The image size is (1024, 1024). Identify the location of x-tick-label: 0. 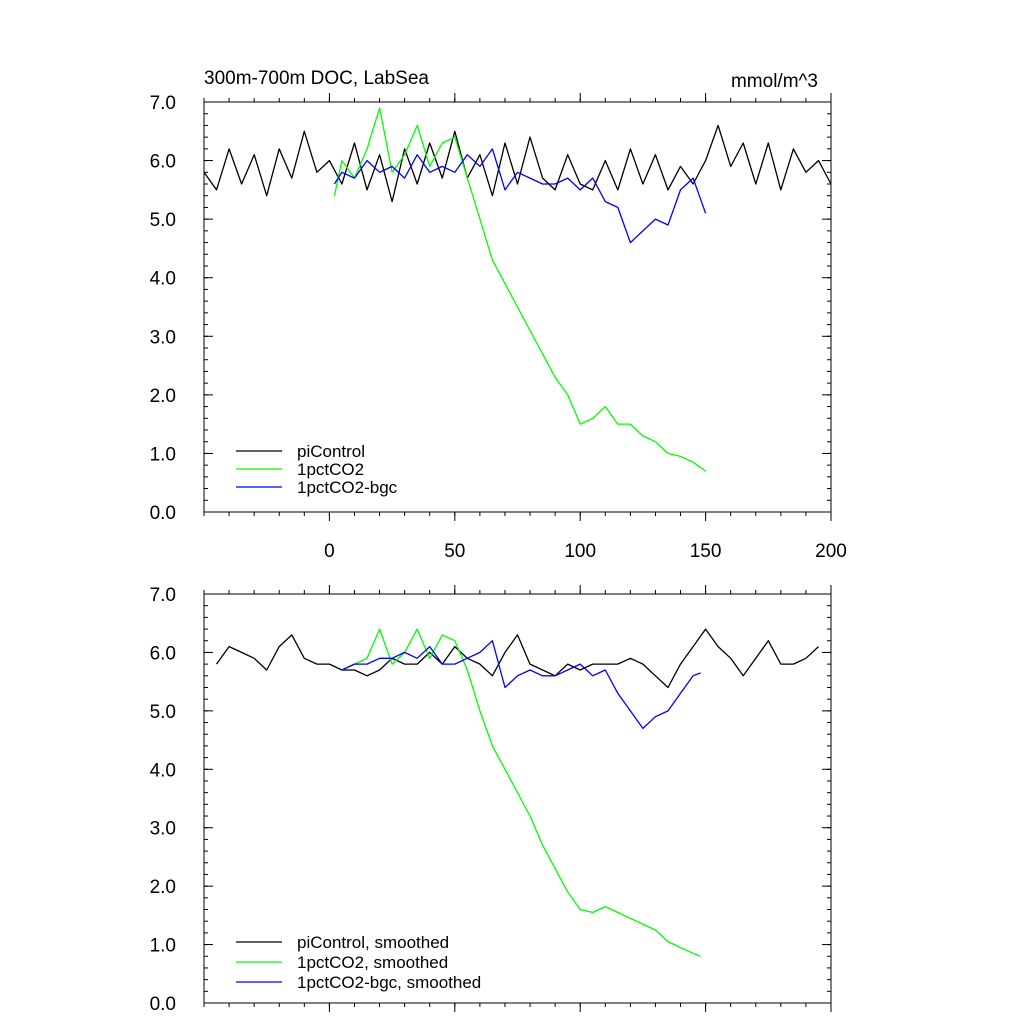
(329, 551).